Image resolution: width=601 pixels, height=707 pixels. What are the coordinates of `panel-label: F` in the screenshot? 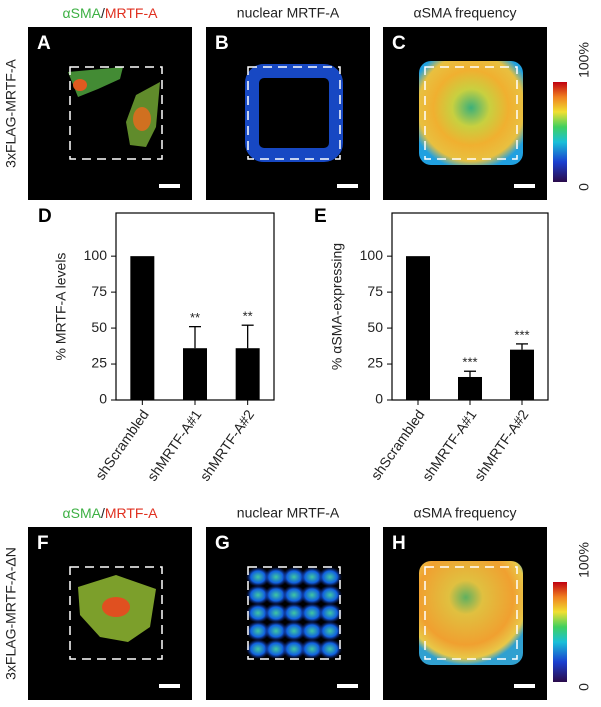 It's located at (43, 543).